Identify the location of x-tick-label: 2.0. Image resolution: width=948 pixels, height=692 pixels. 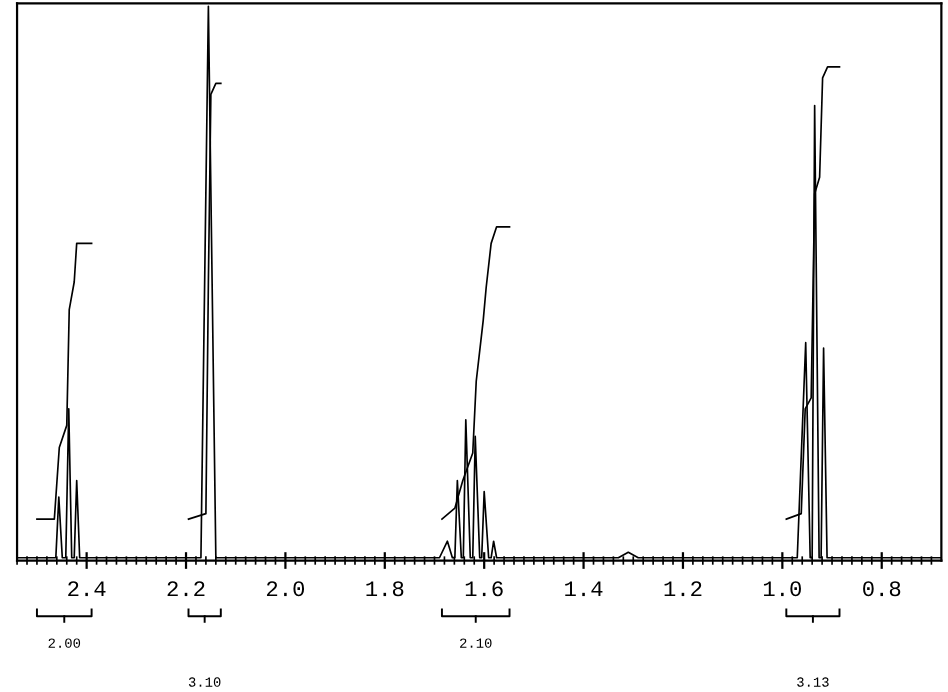
(285, 589).